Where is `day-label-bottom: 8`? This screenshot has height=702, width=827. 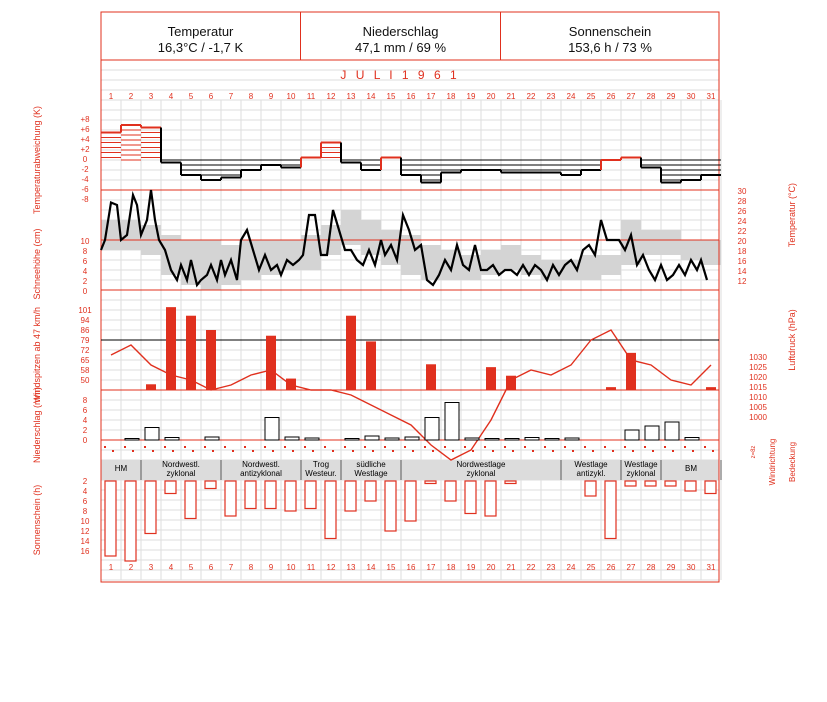
day-label-bottom: 8 is located at coordinates (251, 567).